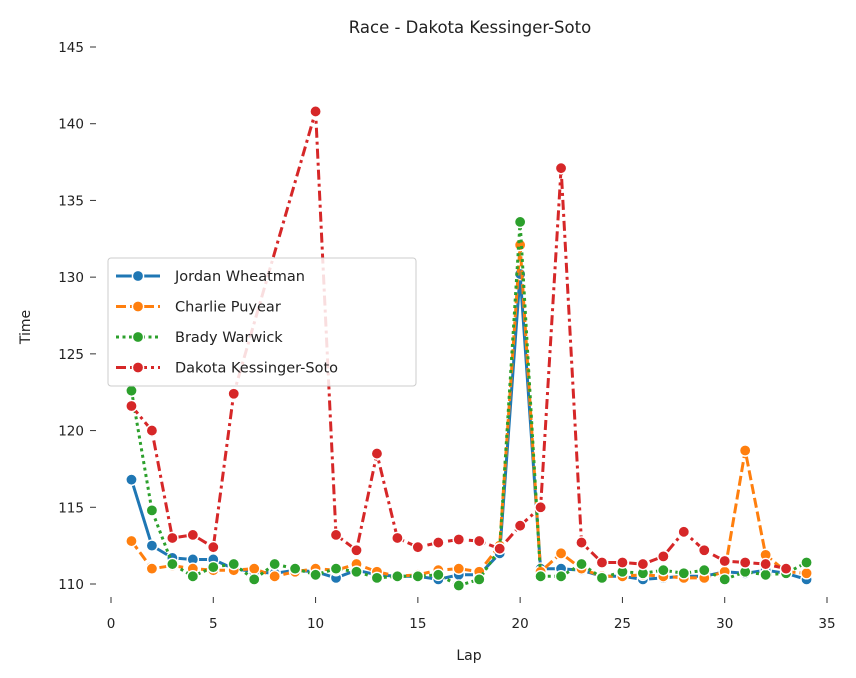 Image resolution: width=856 pixels, height=678 pixels. What do you see at coordinates (256, 369) in the screenshot?
I see `legend-label: Dakota Kessinger-Soto` at bounding box center [256, 369].